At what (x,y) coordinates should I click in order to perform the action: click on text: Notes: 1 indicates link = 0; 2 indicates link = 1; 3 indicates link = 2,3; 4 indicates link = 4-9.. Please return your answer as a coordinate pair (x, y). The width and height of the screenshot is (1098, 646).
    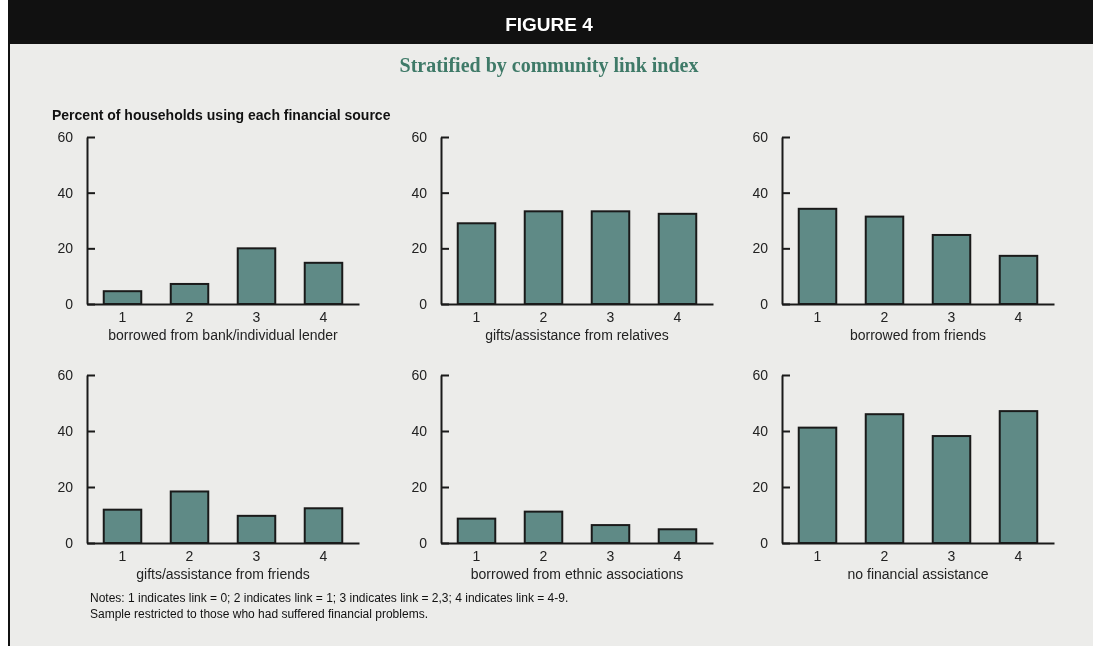
    Looking at the image, I should click on (329, 598).